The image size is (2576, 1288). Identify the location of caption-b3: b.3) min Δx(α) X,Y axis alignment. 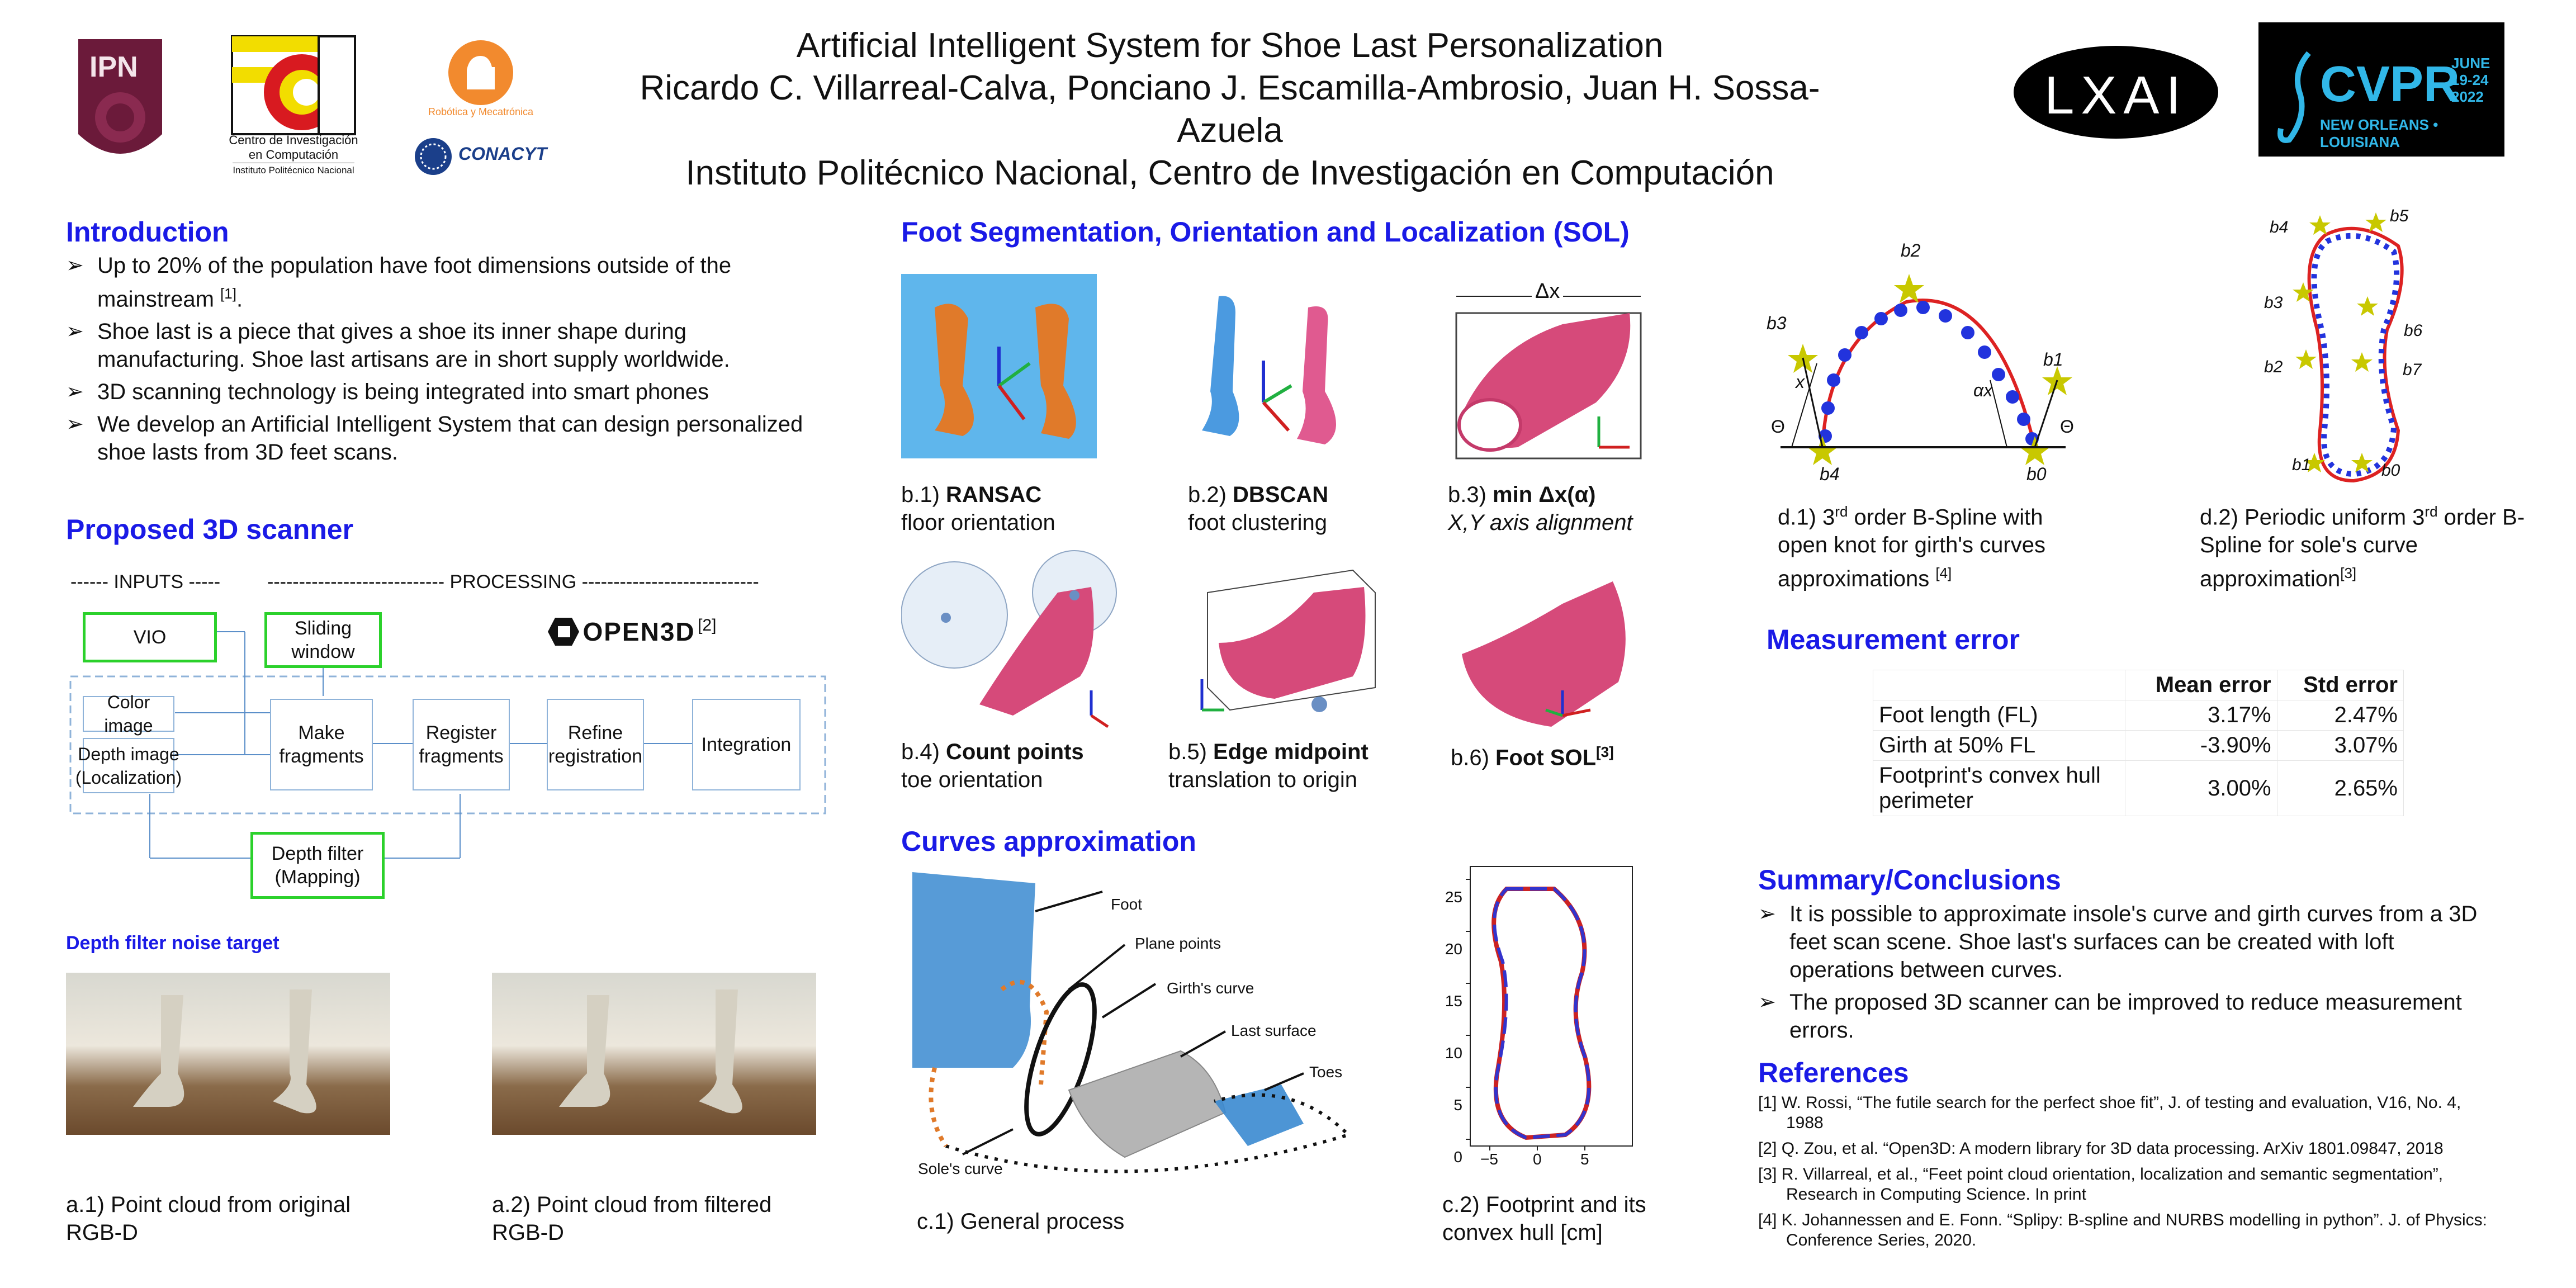
(1540, 509).